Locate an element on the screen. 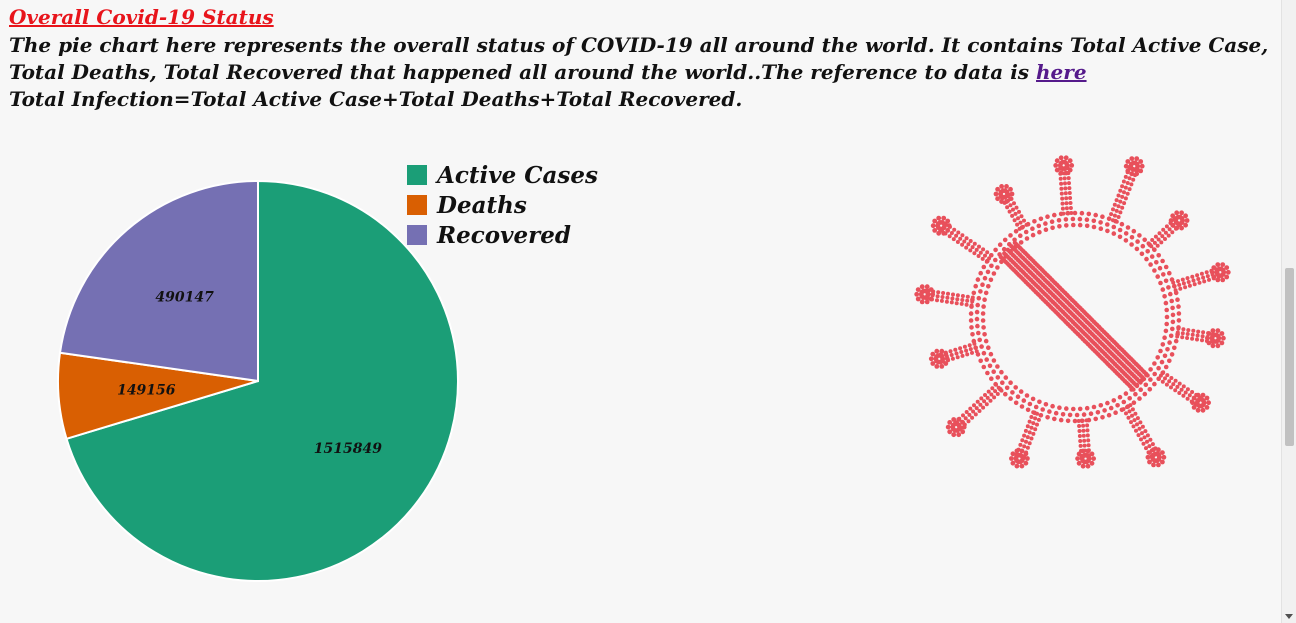 This screenshot has width=1296, height=623. pie-value-label: 490147 is located at coordinates (184, 297).